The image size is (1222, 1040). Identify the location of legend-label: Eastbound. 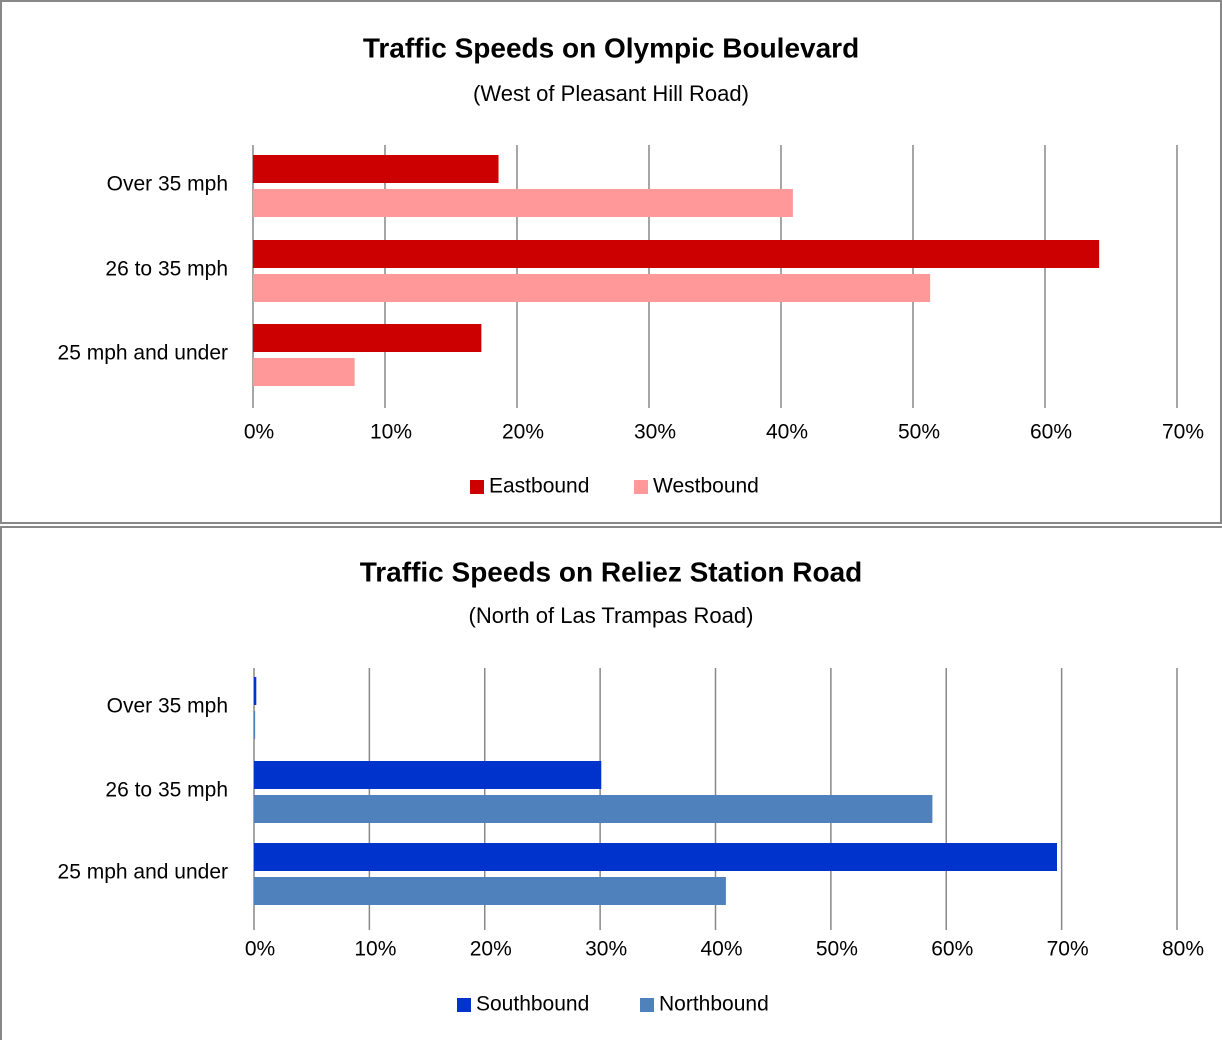
(539, 486).